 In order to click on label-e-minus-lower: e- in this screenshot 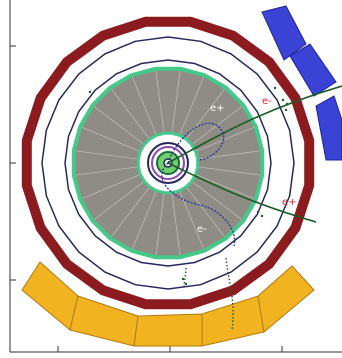, I will do `click(202, 229)`.